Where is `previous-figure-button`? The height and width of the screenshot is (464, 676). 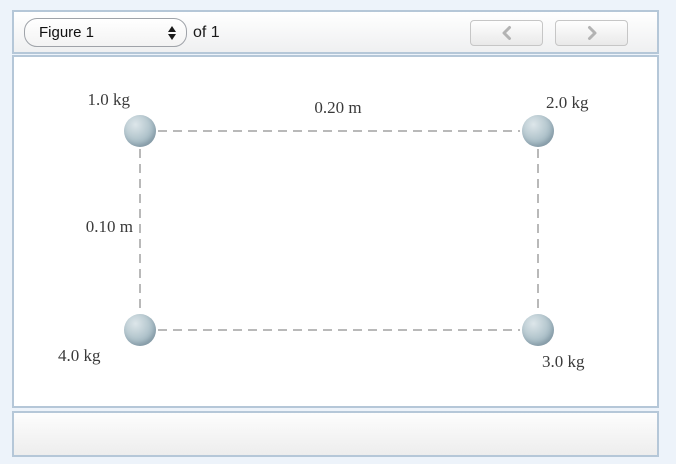
previous-figure-button is located at coordinates (506, 33).